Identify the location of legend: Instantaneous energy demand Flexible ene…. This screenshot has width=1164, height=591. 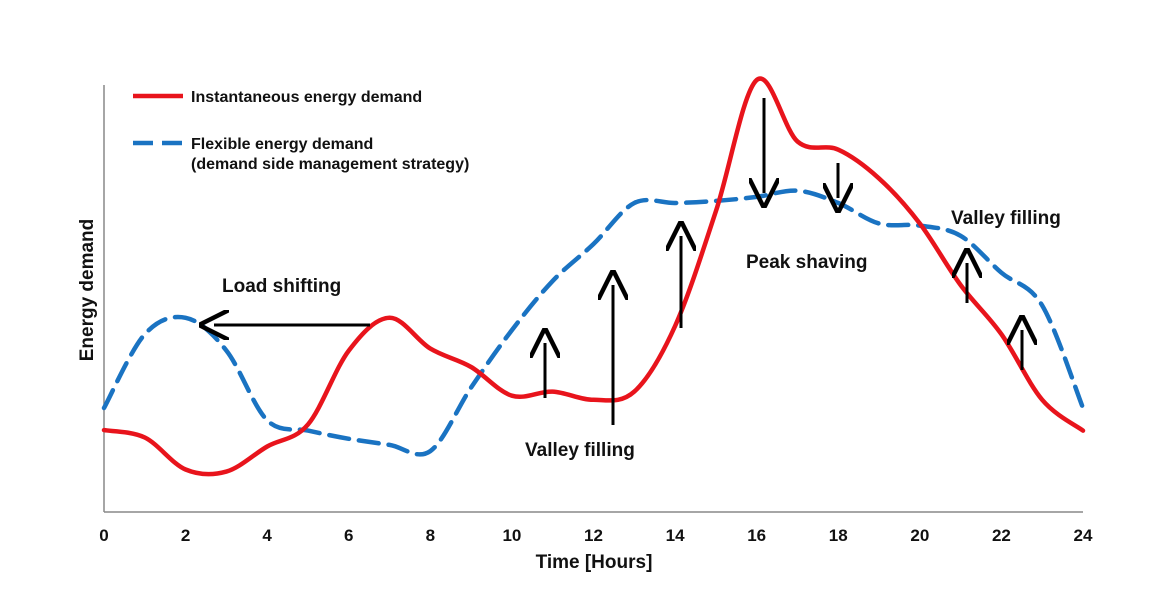
(301, 131).